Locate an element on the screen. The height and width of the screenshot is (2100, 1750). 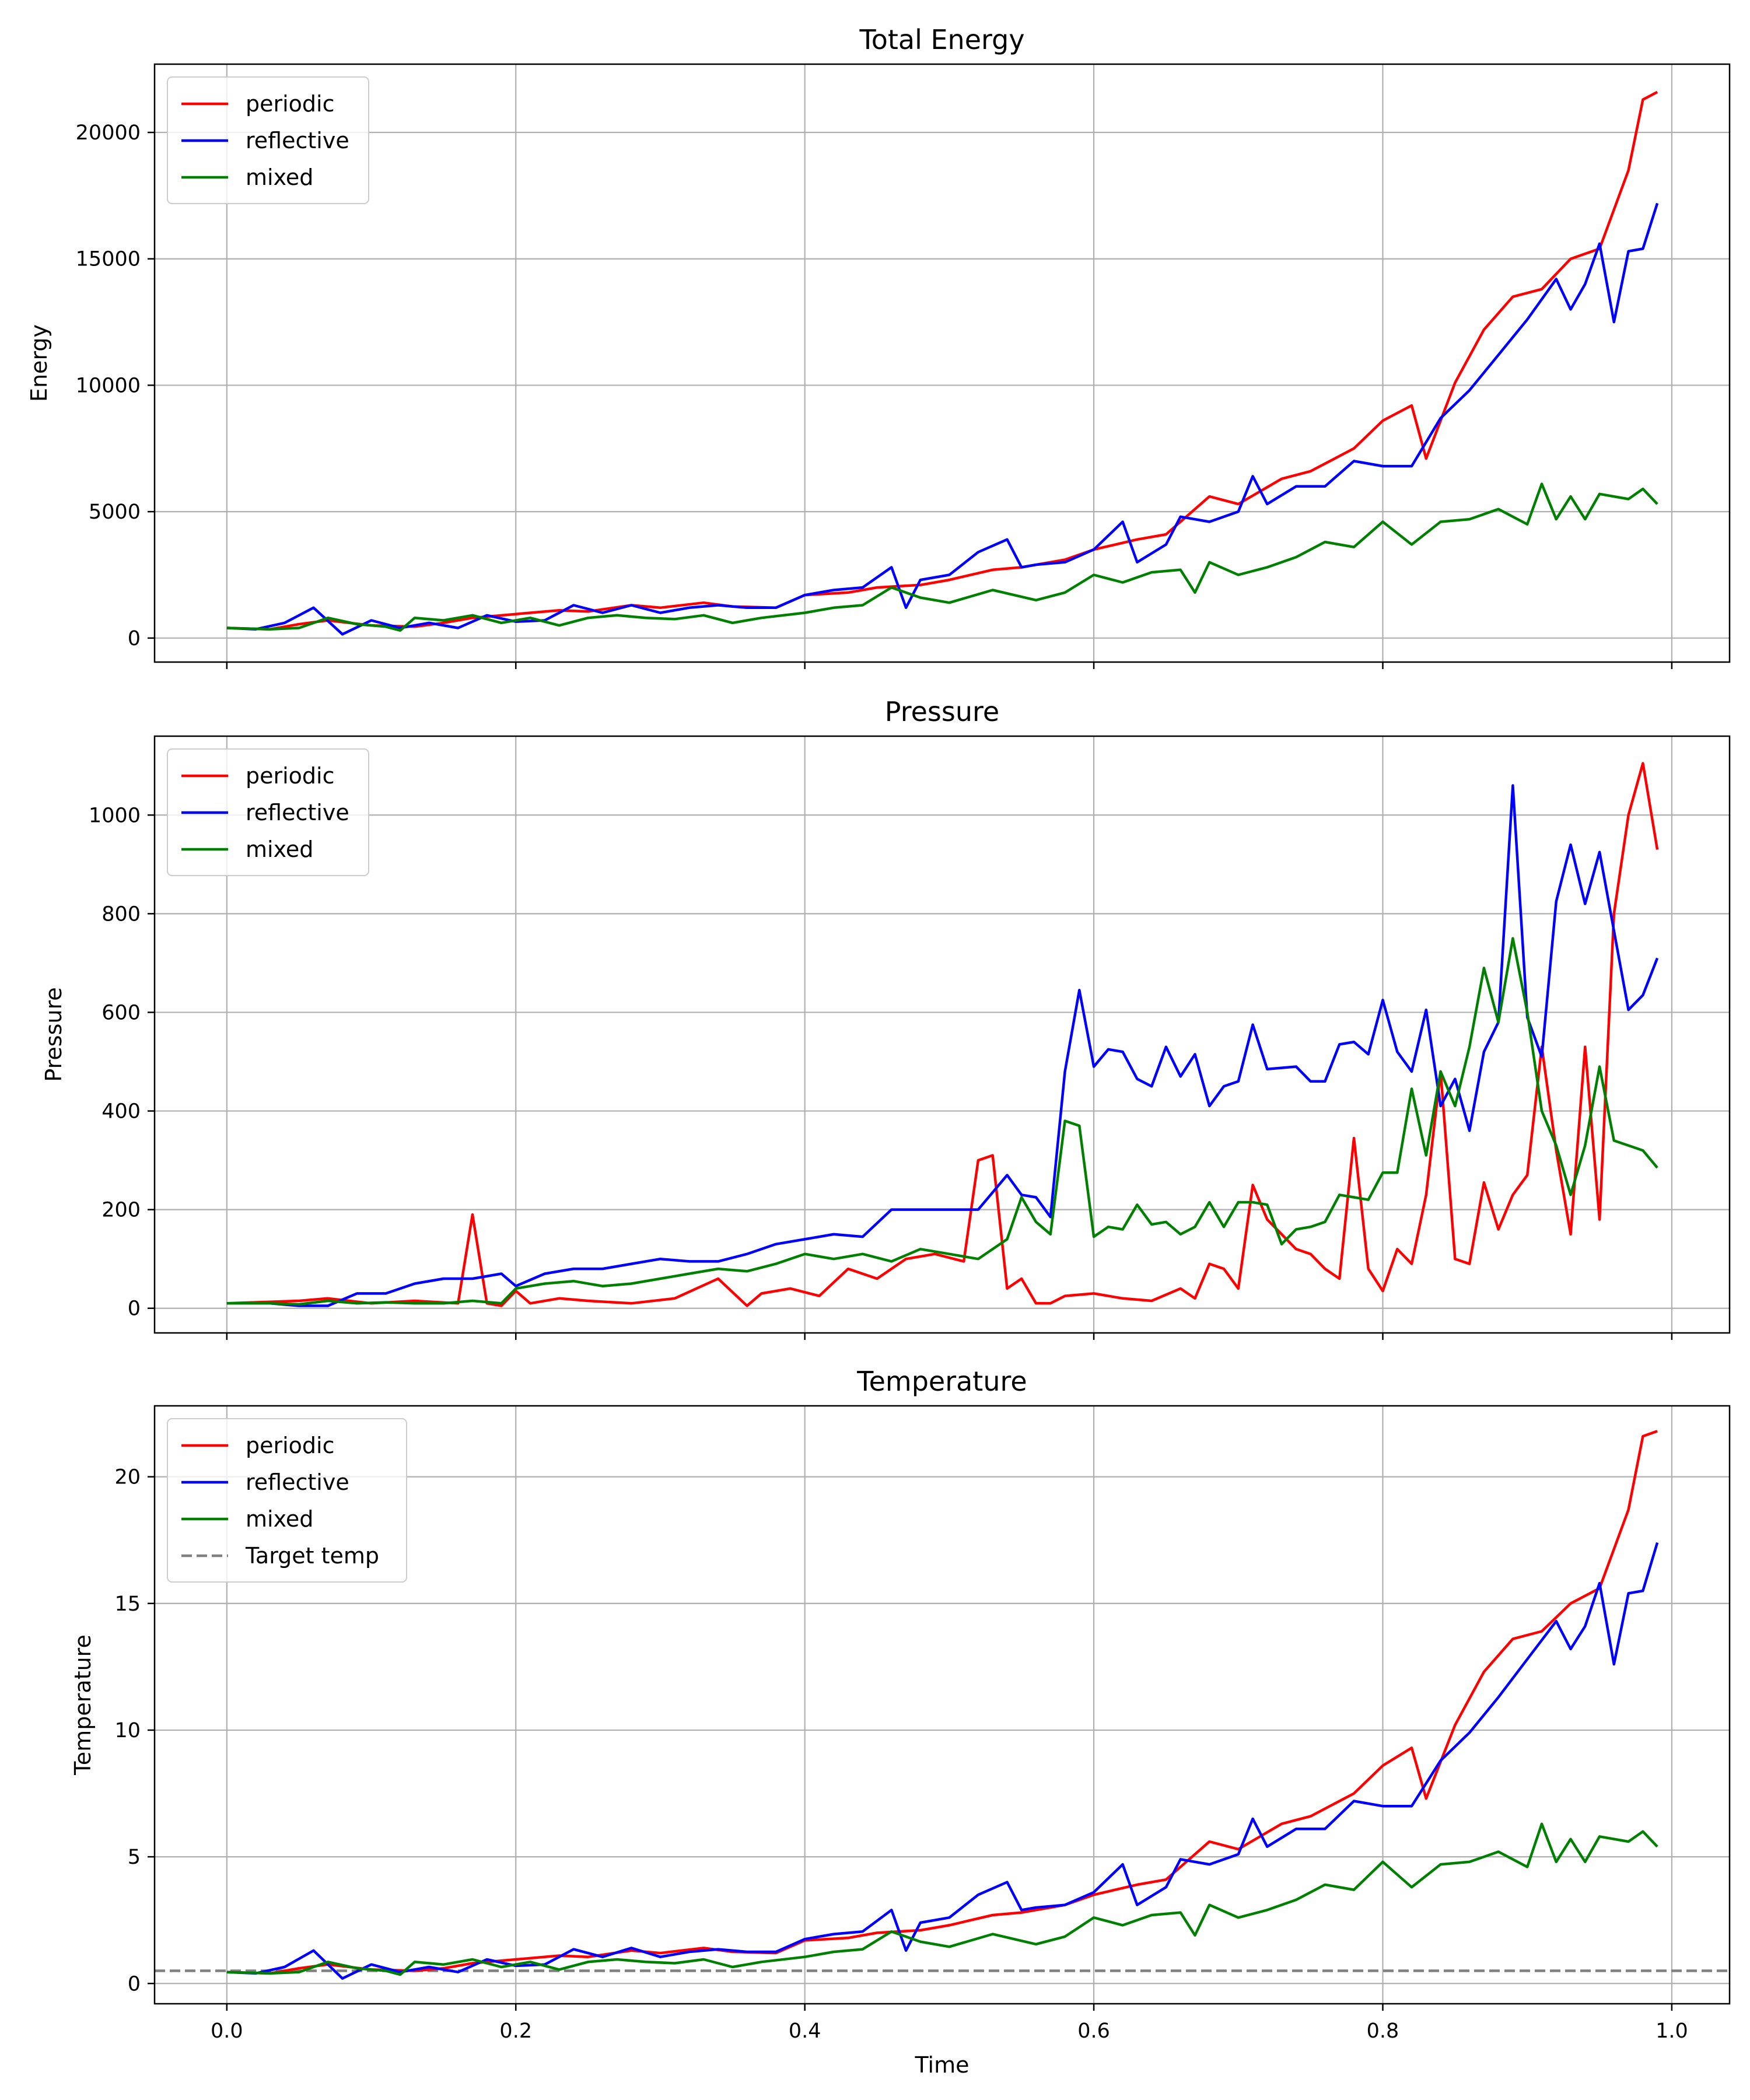
y-tick-label: 10 is located at coordinates (127, 1730).